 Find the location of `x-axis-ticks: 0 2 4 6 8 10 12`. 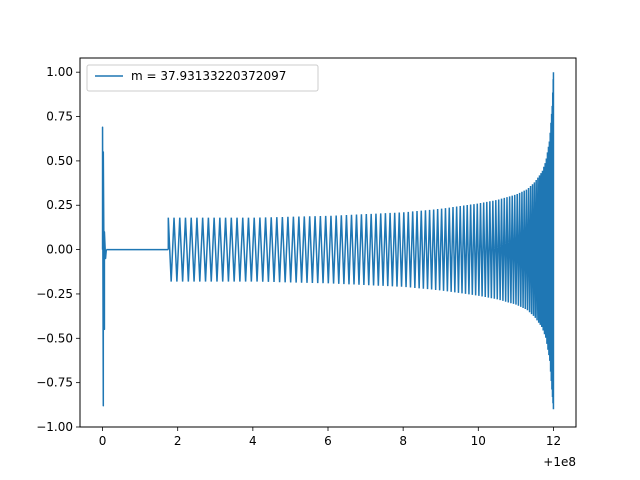

x-axis-ticks: 0 2 4 6 8 10 12 is located at coordinates (330, 437).